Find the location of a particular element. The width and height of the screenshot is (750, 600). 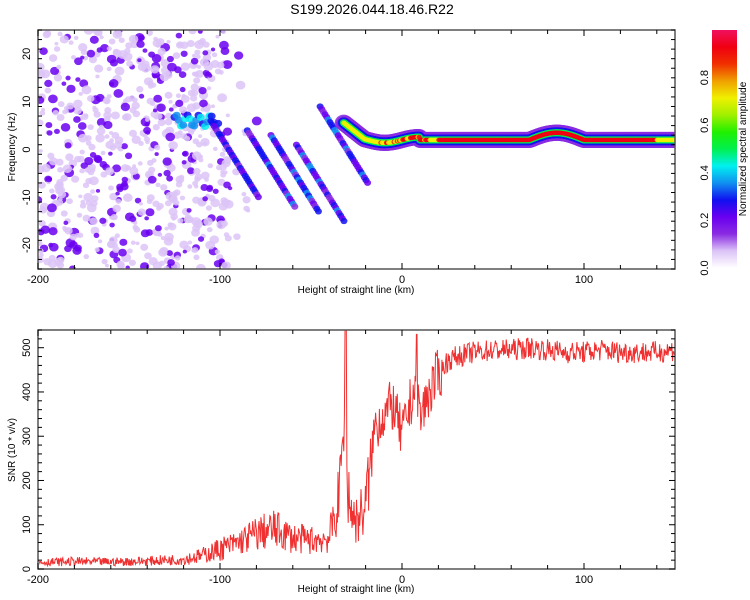

snr-y-tick-label: 300 is located at coordinates (27, 436).